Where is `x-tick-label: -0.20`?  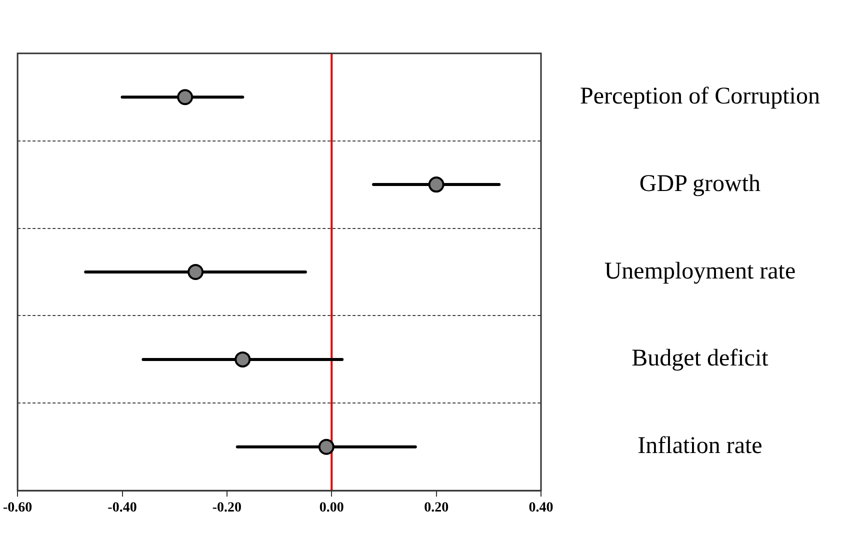 x-tick-label: -0.20 is located at coordinates (227, 508).